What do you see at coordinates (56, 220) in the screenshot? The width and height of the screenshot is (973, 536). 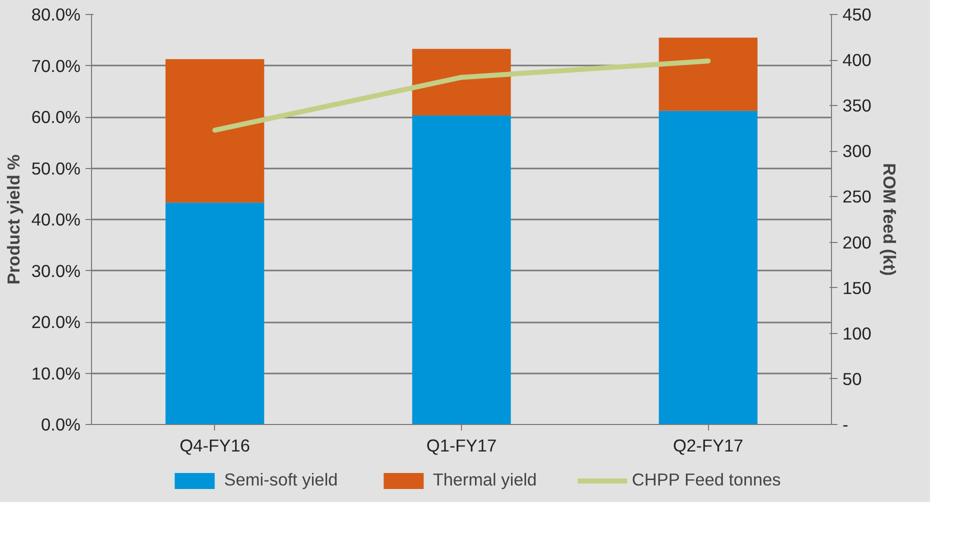 I see `y-tick-label: 40.0%` at bounding box center [56, 220].